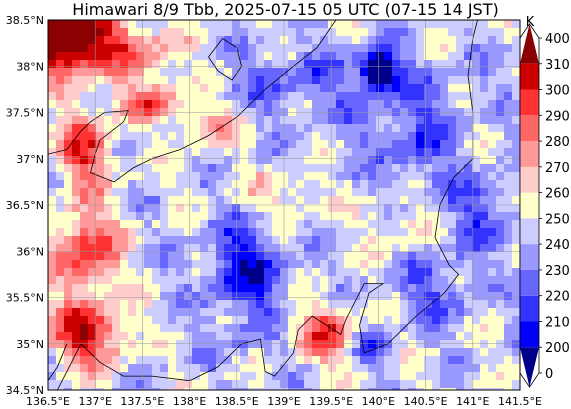  What do you see at coordinates (142, 401) in the screenshot?
I see `longitude-tick-label: 137.5°E` at bounding box center [142, 401].